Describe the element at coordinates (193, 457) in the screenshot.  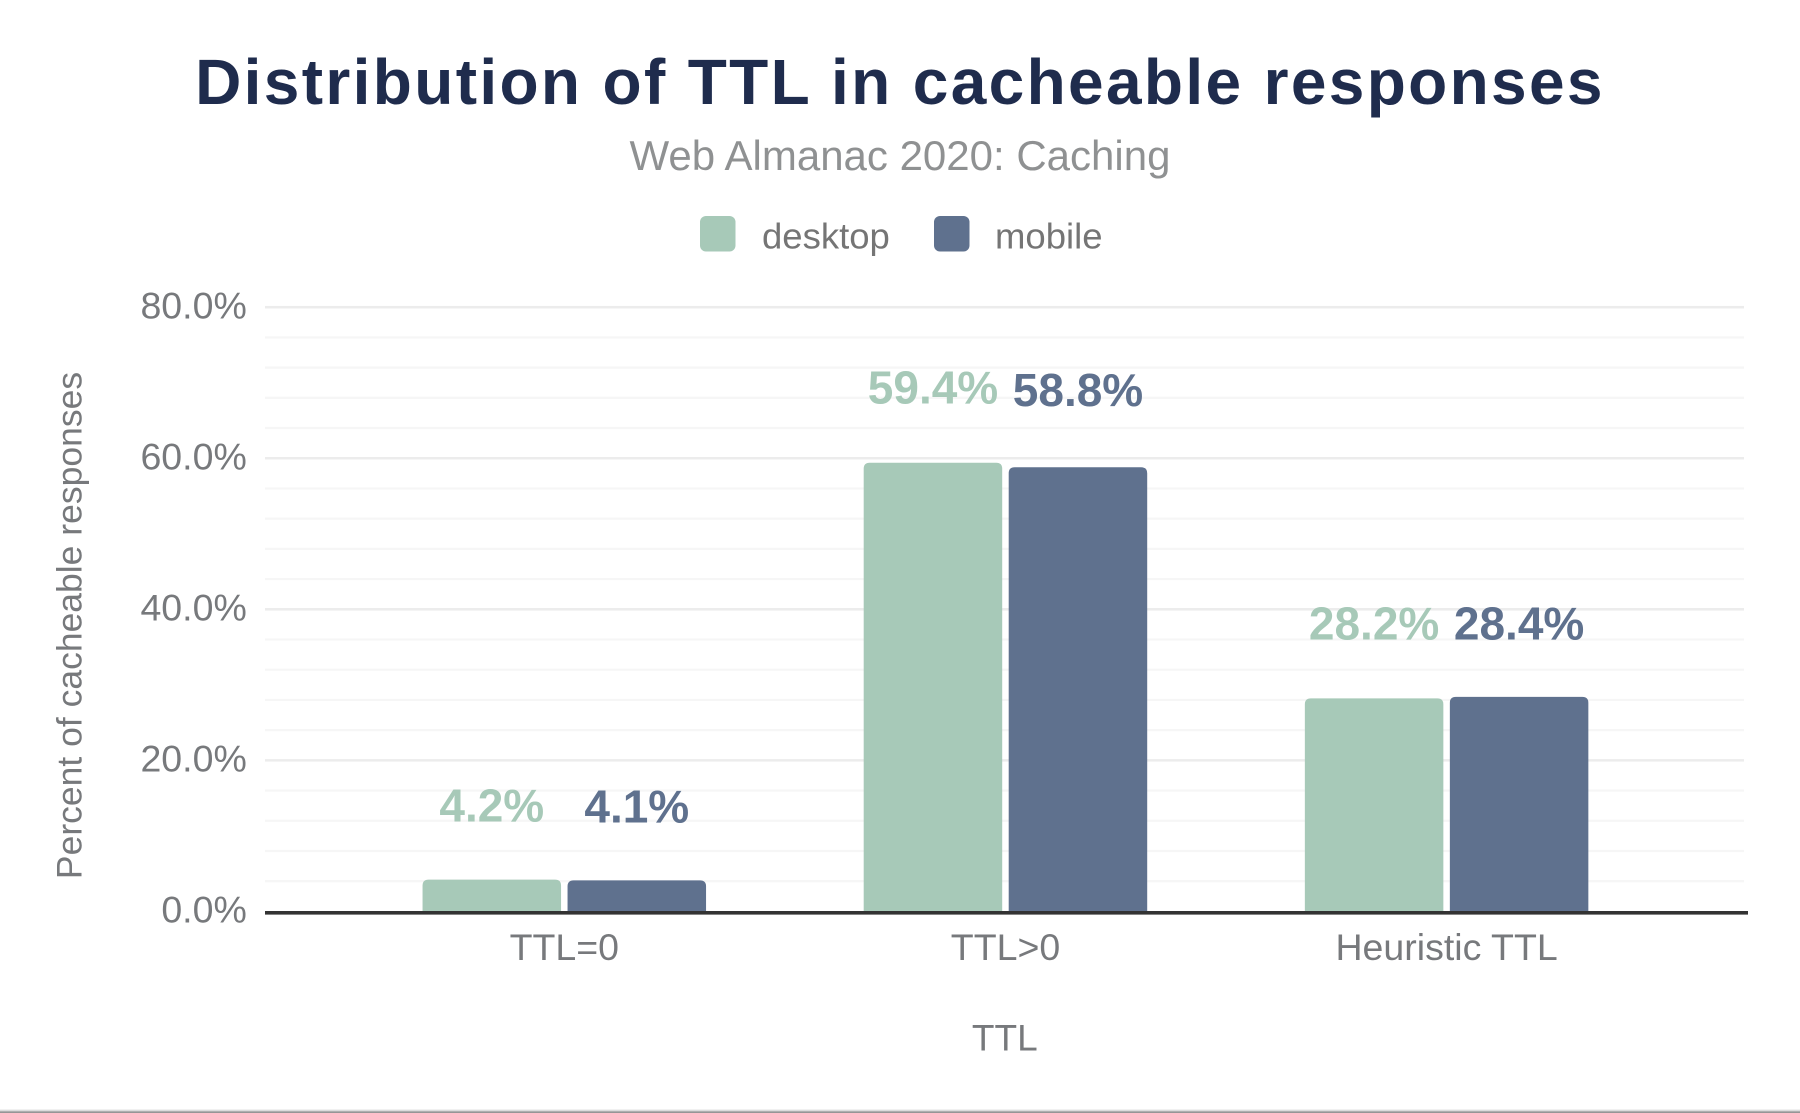
I see `svg-text: 60.0%` at that location.